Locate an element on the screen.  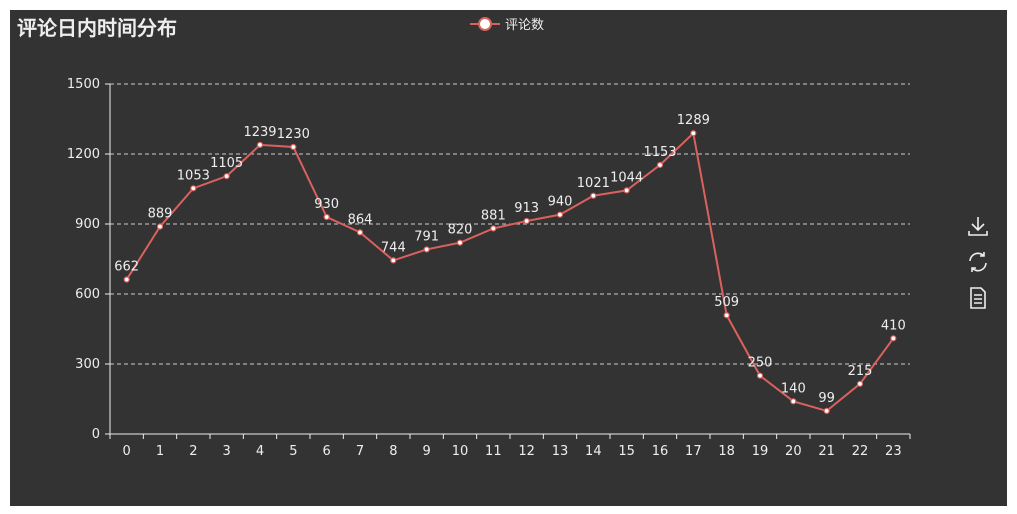
data-label: 913 is located at coordinates (526, 208).